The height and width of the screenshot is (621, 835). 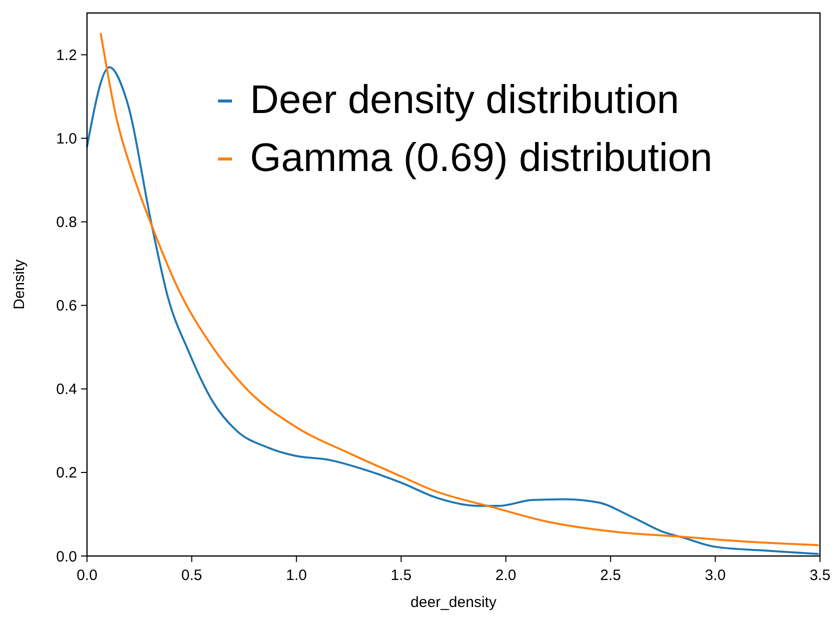 What do you see at coordinates (453, 602) in the screenshot?
I see `x-axis-title: deer_density` at bounding box center [453, 602].